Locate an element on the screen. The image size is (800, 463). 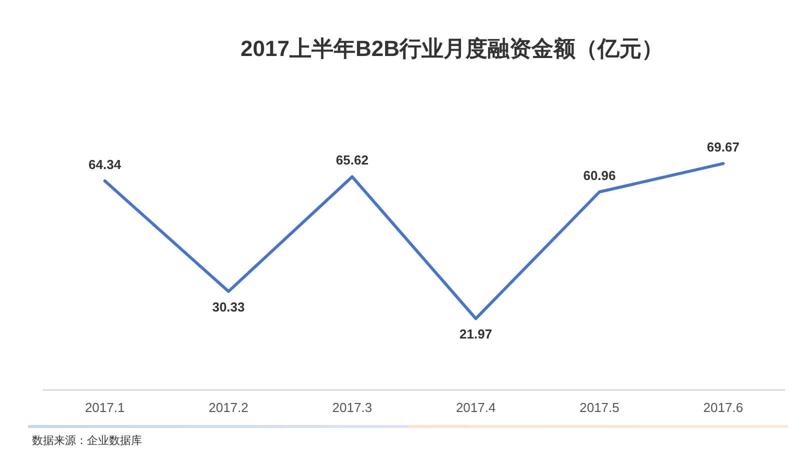
data-label: 69.67 is located at coordinates (723, 147).